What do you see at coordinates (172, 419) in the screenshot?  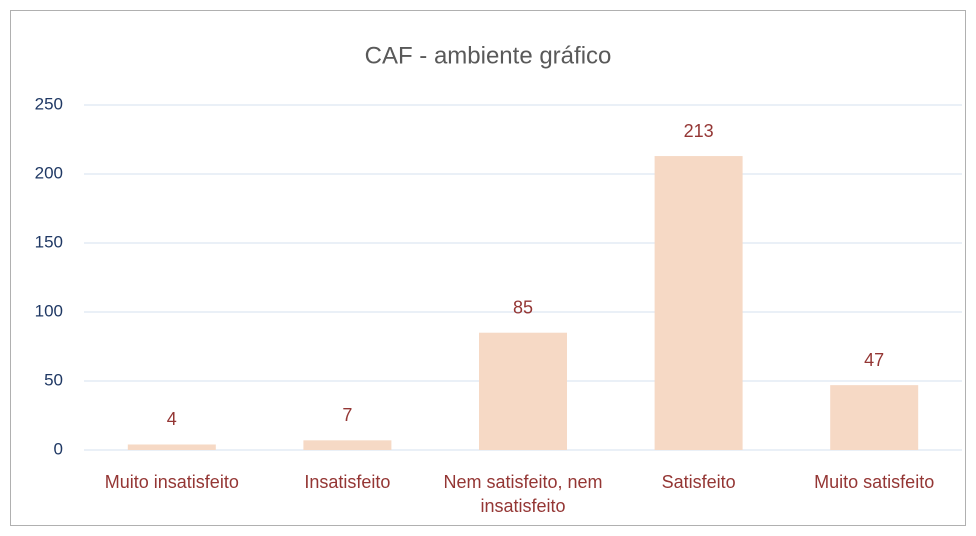 I see `data-label: 4` at bounding box center [172, 419].